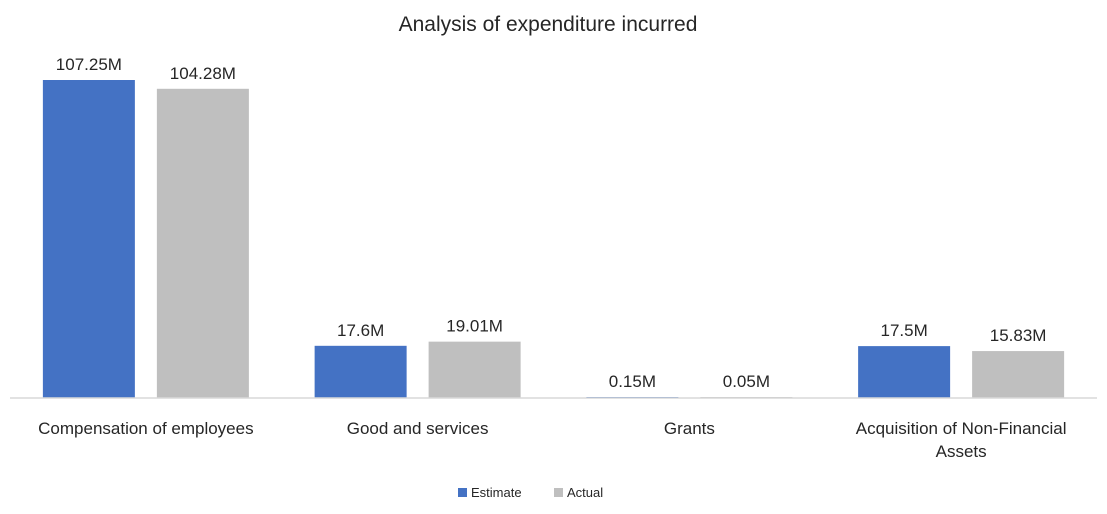 This screenshot has height=514, width=1107. Describe the element at coordinates (462, 492) in the screenshot. I see `legend-swatch-estimate` at that location.